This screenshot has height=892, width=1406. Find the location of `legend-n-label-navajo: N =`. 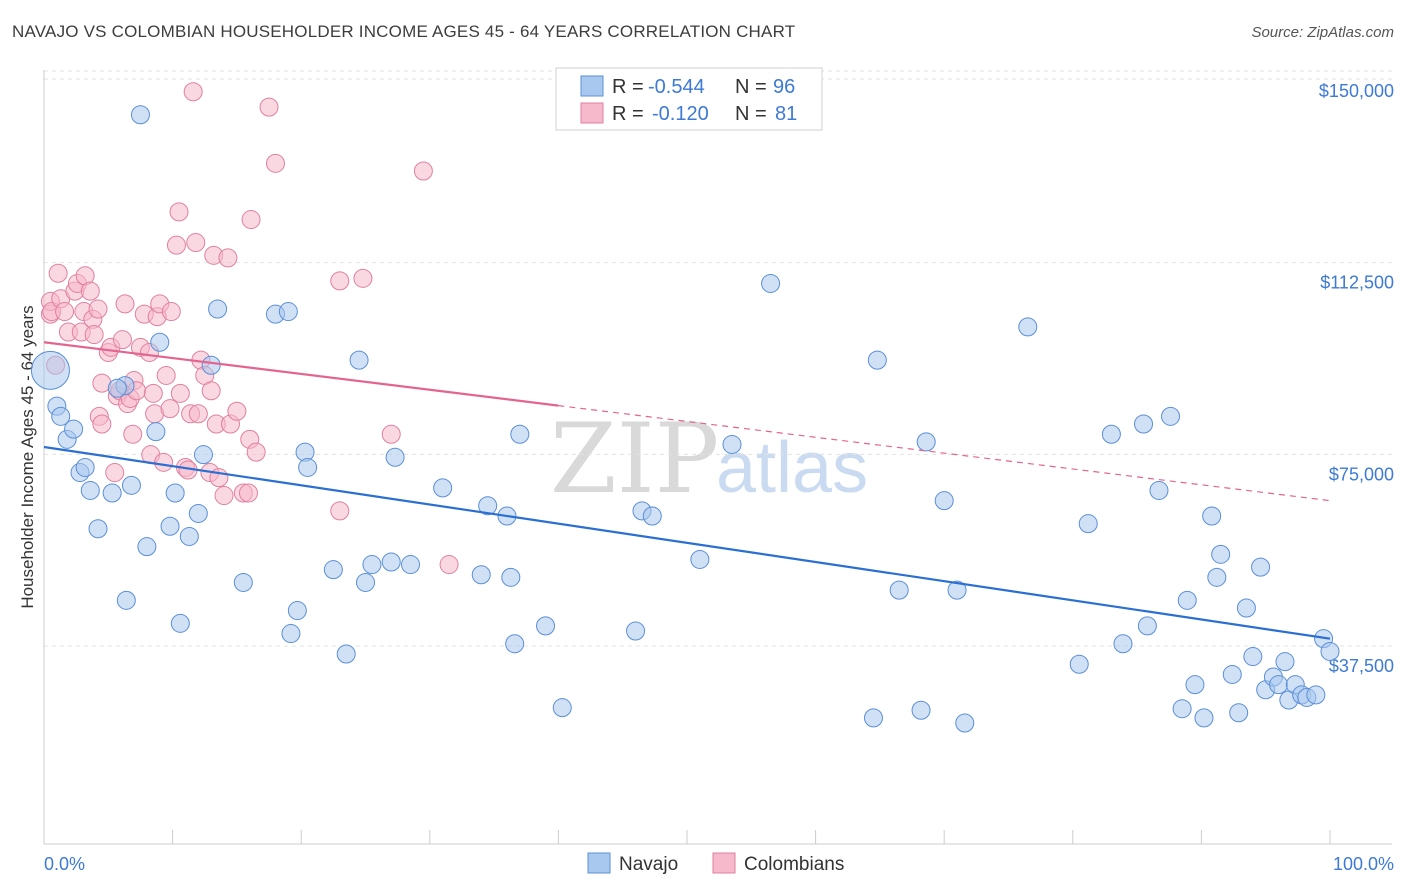

legend-n-label-navajo: N = is located at coordinates (751, 87).